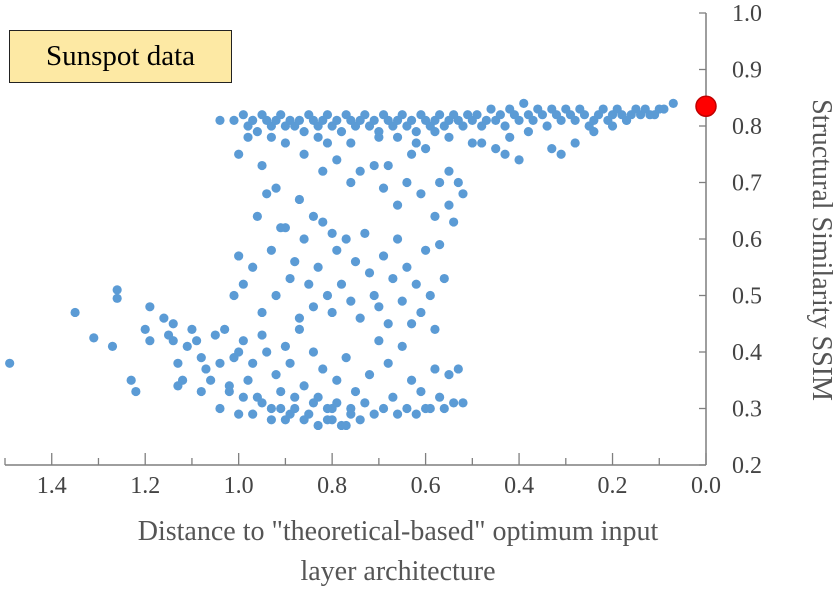 This screenshot has height=589, width=836. What do you see at coordinates (706, 486) in the screenshot?
I see `x-tick-label: 0.0` at bounding box center [706, 486].